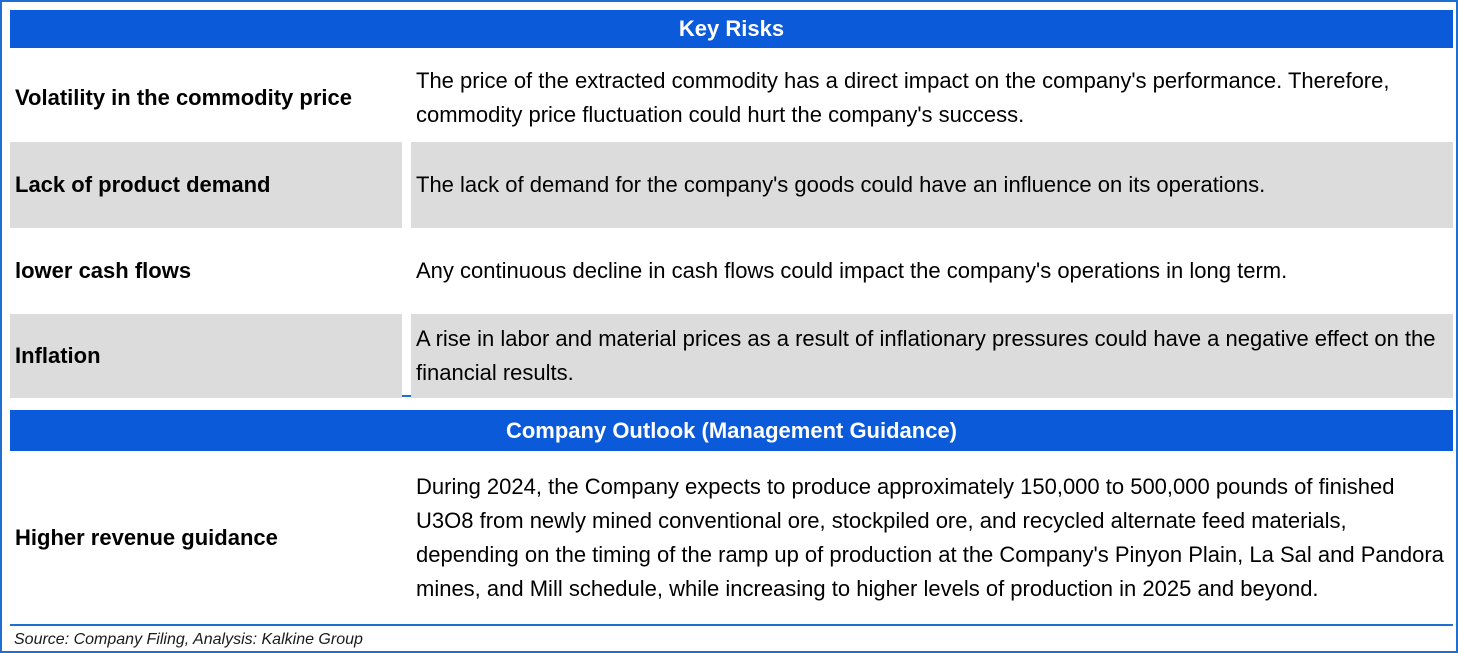 This screenshot has height=653, width=1458. Describe the element at coordinates (206, 185) in the screenshot. I see `risk-label-product-demand: Lack of product demand` at that location.